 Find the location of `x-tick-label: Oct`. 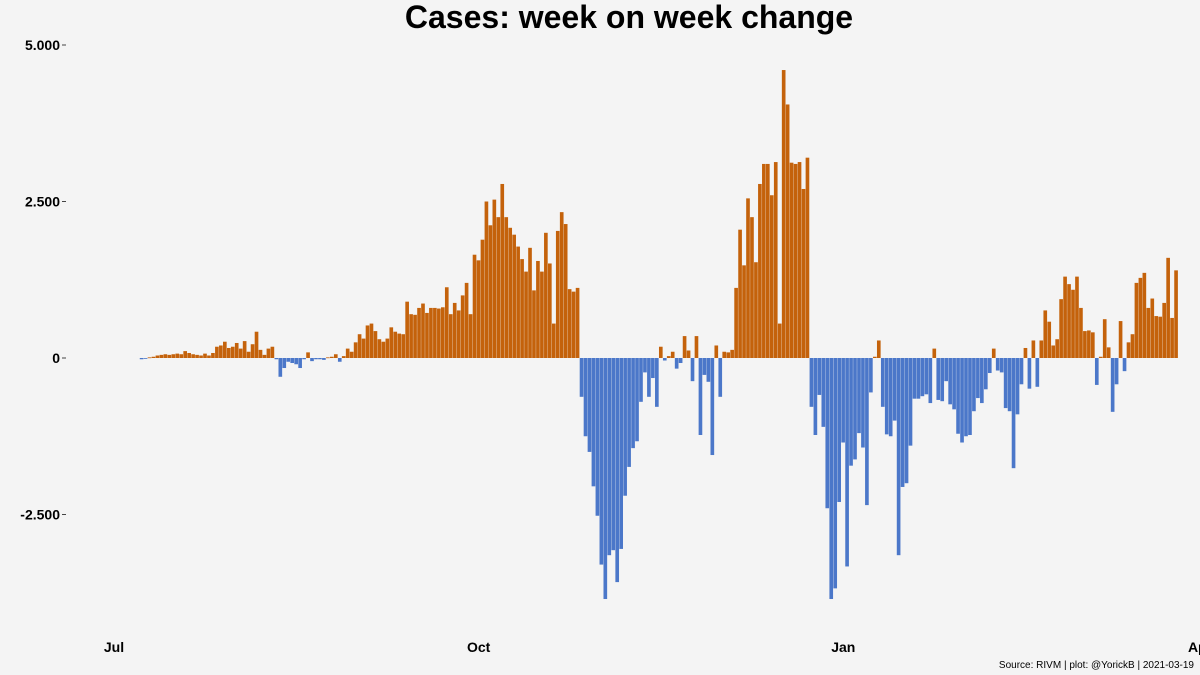

x-tick-label: Oct is located at coordinates (479, 647).